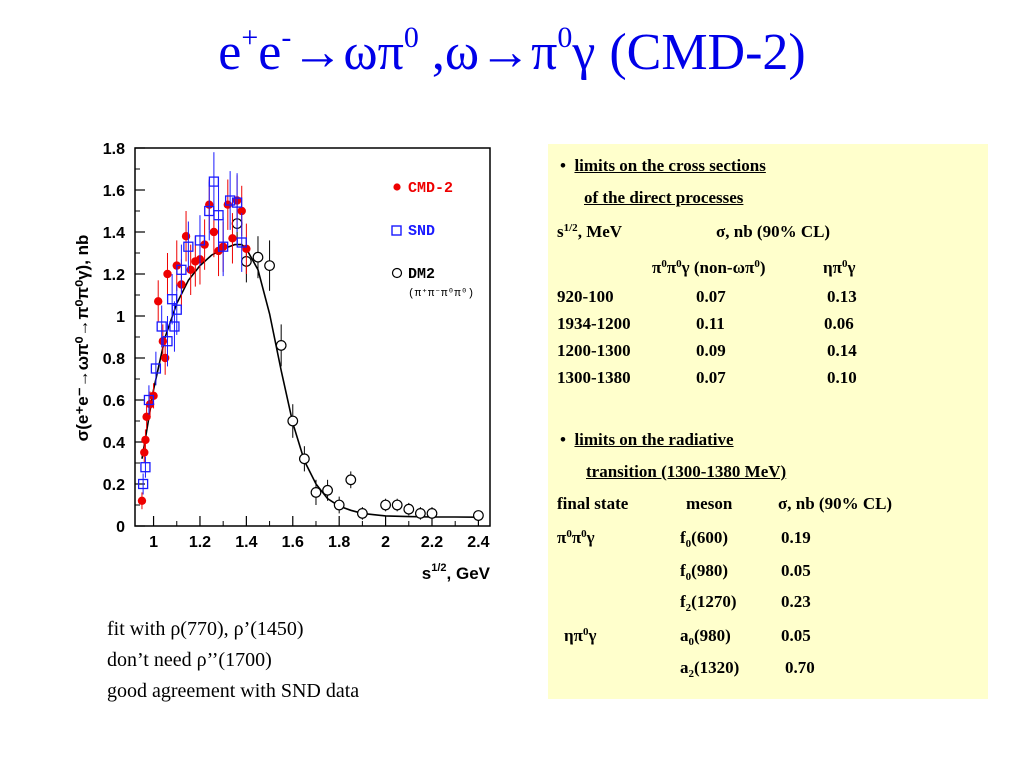 Image resolution: width=1024 pixels, height=768 pixels. Describe the element at coordinates (432, 542) in the screenshot. I see `x-tick-label: 2.2` at that location.